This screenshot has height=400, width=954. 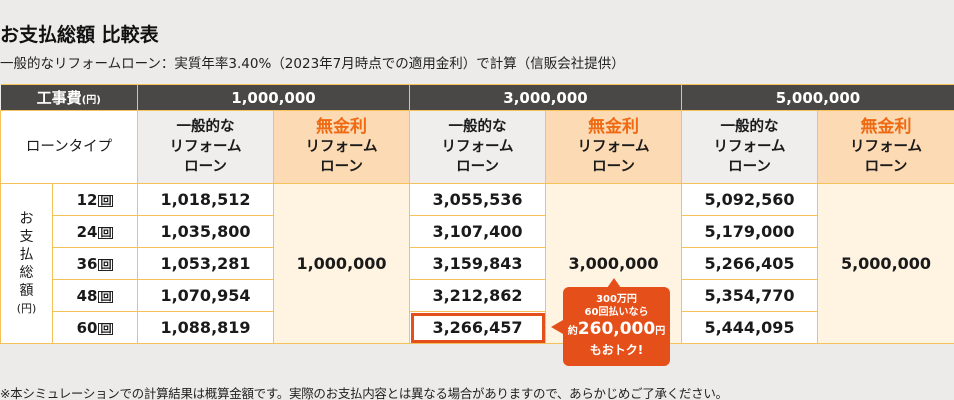 What do you see at coordinates (95, 231) in the screenshot?
I see `term-cell: 24 回` at bounding box center [95, 231].